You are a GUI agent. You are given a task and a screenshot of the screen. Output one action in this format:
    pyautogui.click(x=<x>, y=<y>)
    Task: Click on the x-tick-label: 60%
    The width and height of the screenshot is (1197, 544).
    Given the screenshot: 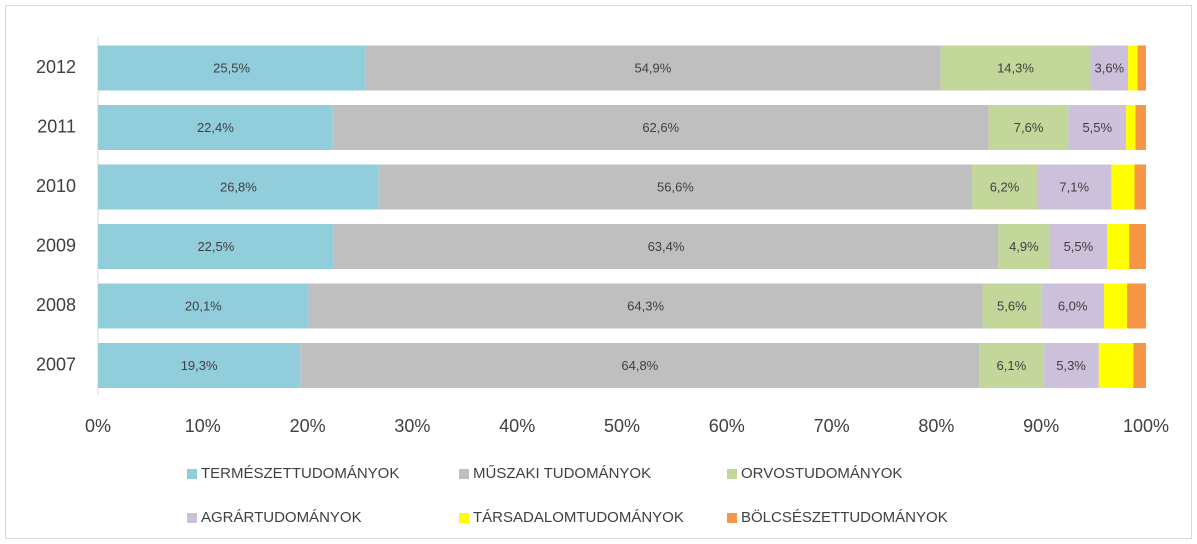 What is the action you would take?
    pyautogui.click(x=727, y=426)
    